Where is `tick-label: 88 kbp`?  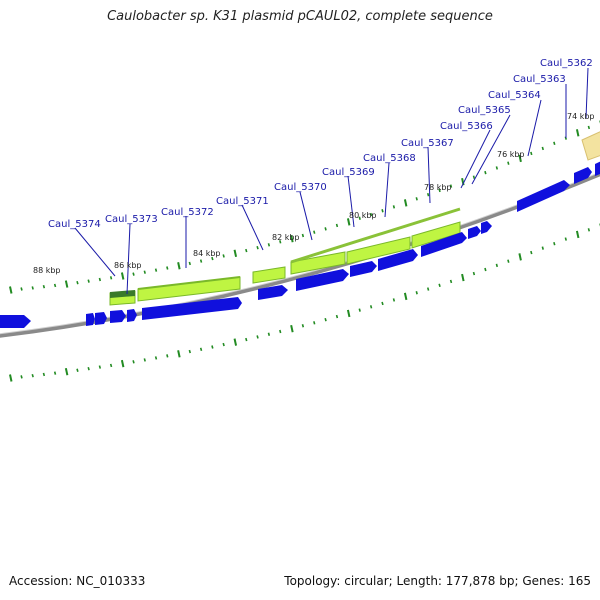
tick-label: 88 kbp is located at coordinates (47, 270).